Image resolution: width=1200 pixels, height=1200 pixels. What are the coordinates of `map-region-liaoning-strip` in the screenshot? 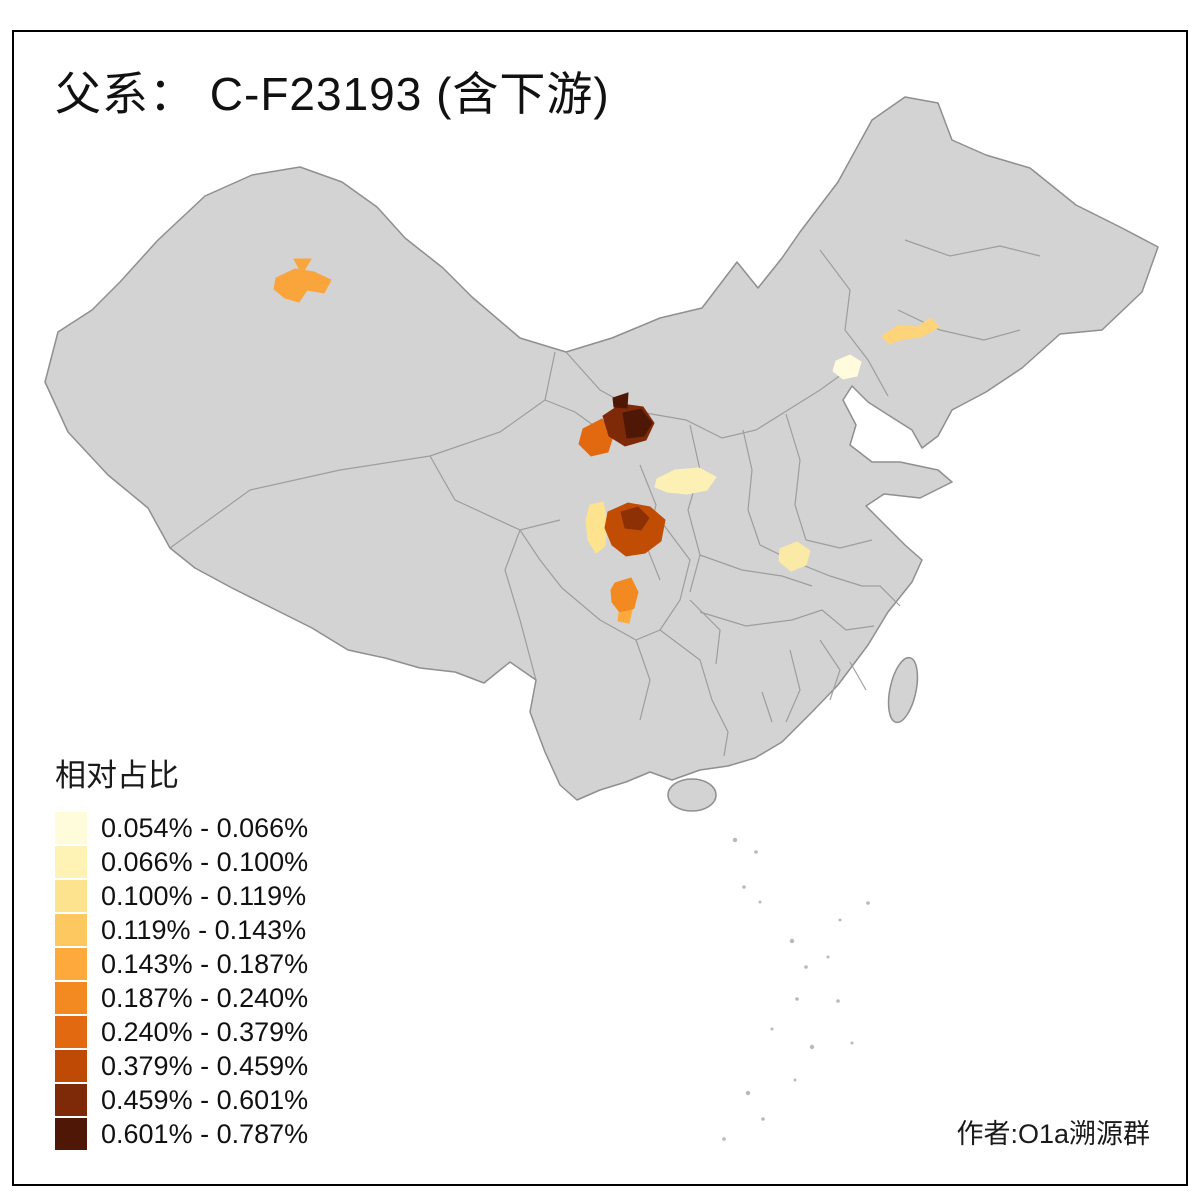 It's located at (910, 331).